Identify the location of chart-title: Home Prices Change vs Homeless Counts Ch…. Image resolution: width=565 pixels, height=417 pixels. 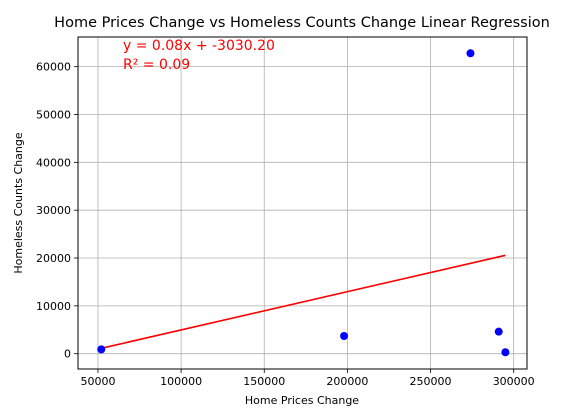
(302, 23).